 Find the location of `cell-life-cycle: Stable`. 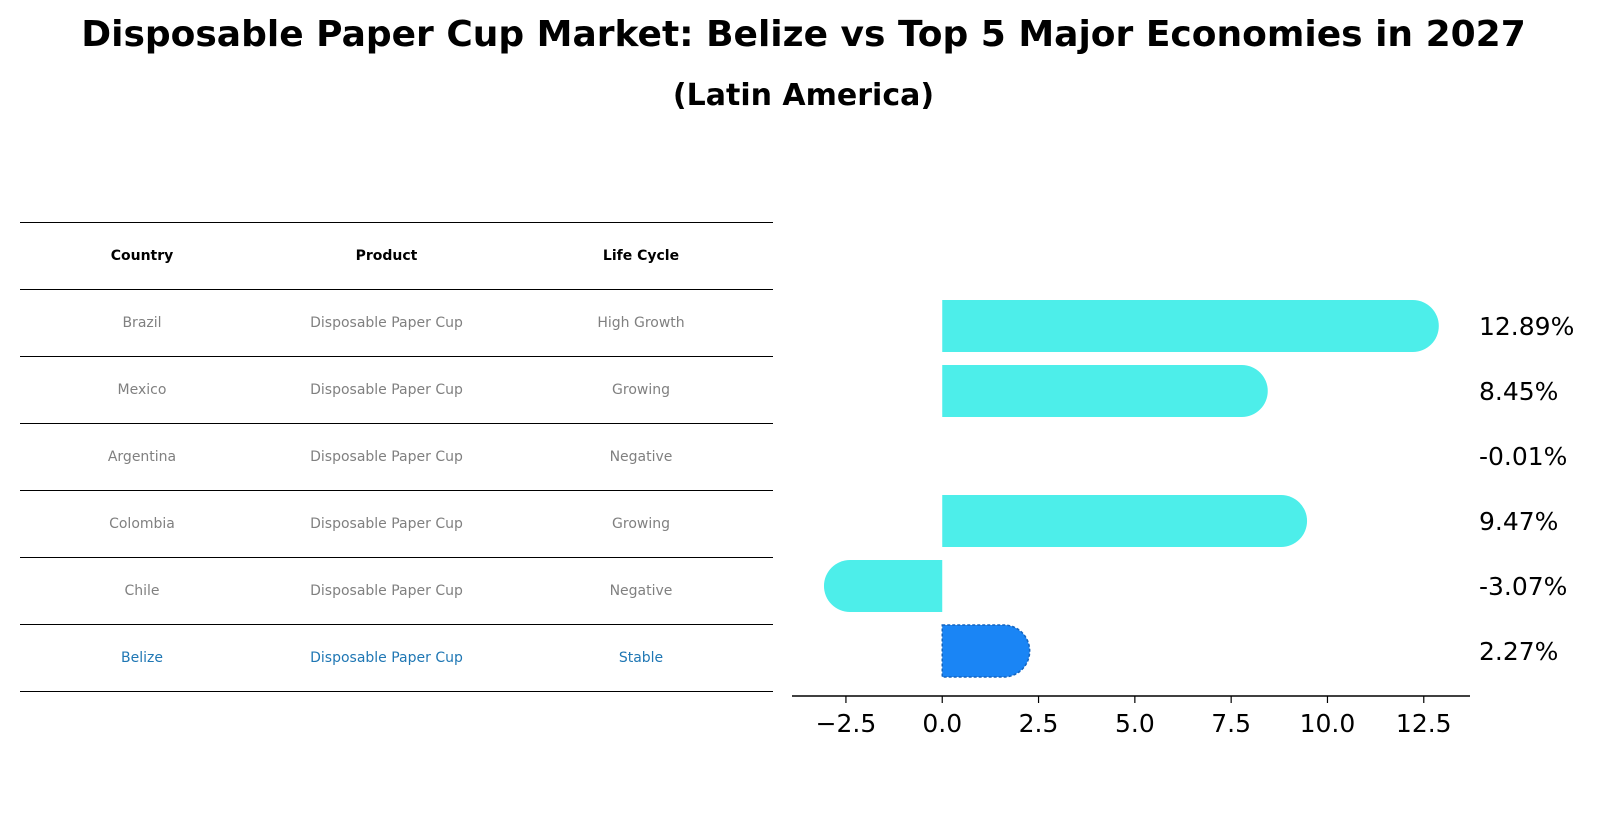

cell-life-cycle: Stable is located at coordinates (641, 658).